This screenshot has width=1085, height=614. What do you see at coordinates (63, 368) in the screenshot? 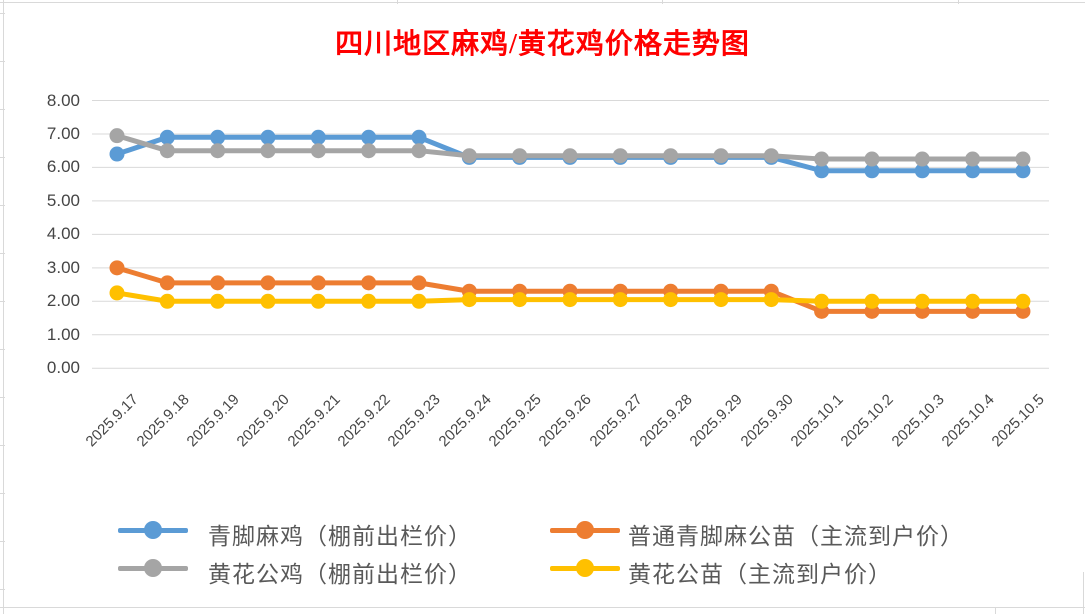
I see `y-axis-label: 0.00` at bounding box center [63, 368].